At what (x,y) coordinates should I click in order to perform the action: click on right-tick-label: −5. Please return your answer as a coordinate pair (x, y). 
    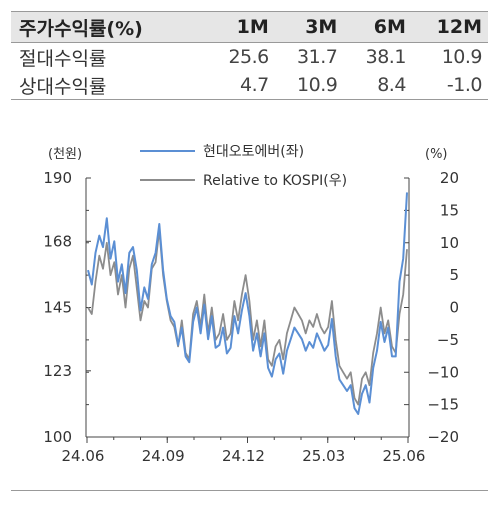
    Looking at the image, I should click on (448, 340).